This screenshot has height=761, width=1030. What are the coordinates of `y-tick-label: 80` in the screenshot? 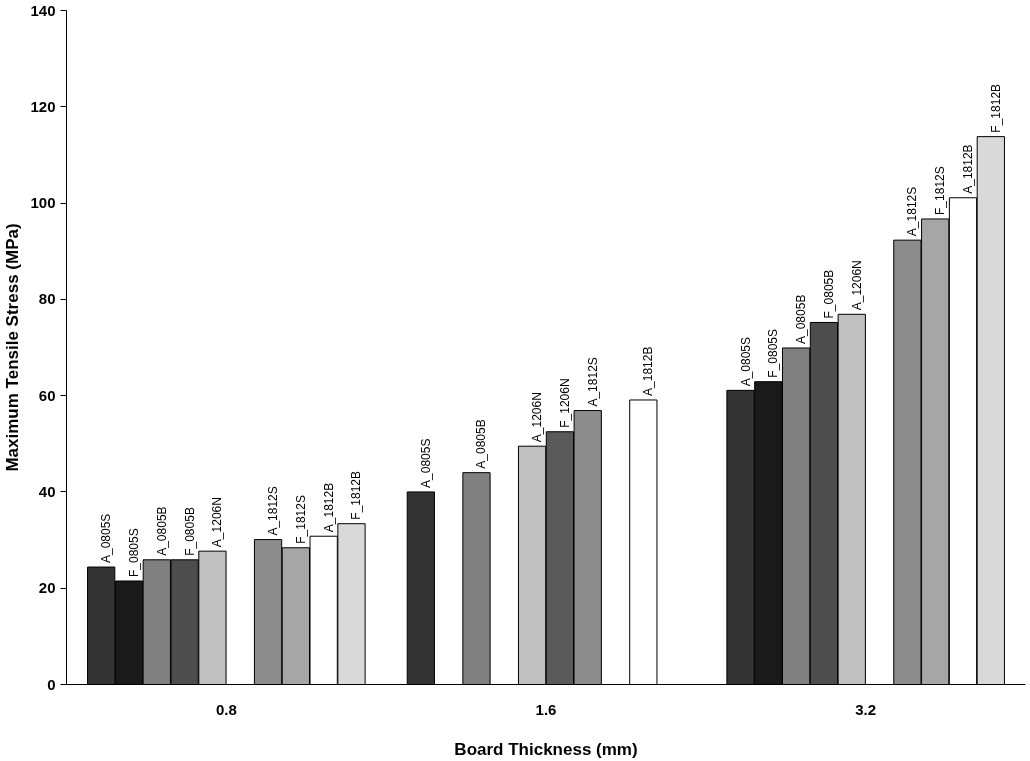 It's located at (47, 299).